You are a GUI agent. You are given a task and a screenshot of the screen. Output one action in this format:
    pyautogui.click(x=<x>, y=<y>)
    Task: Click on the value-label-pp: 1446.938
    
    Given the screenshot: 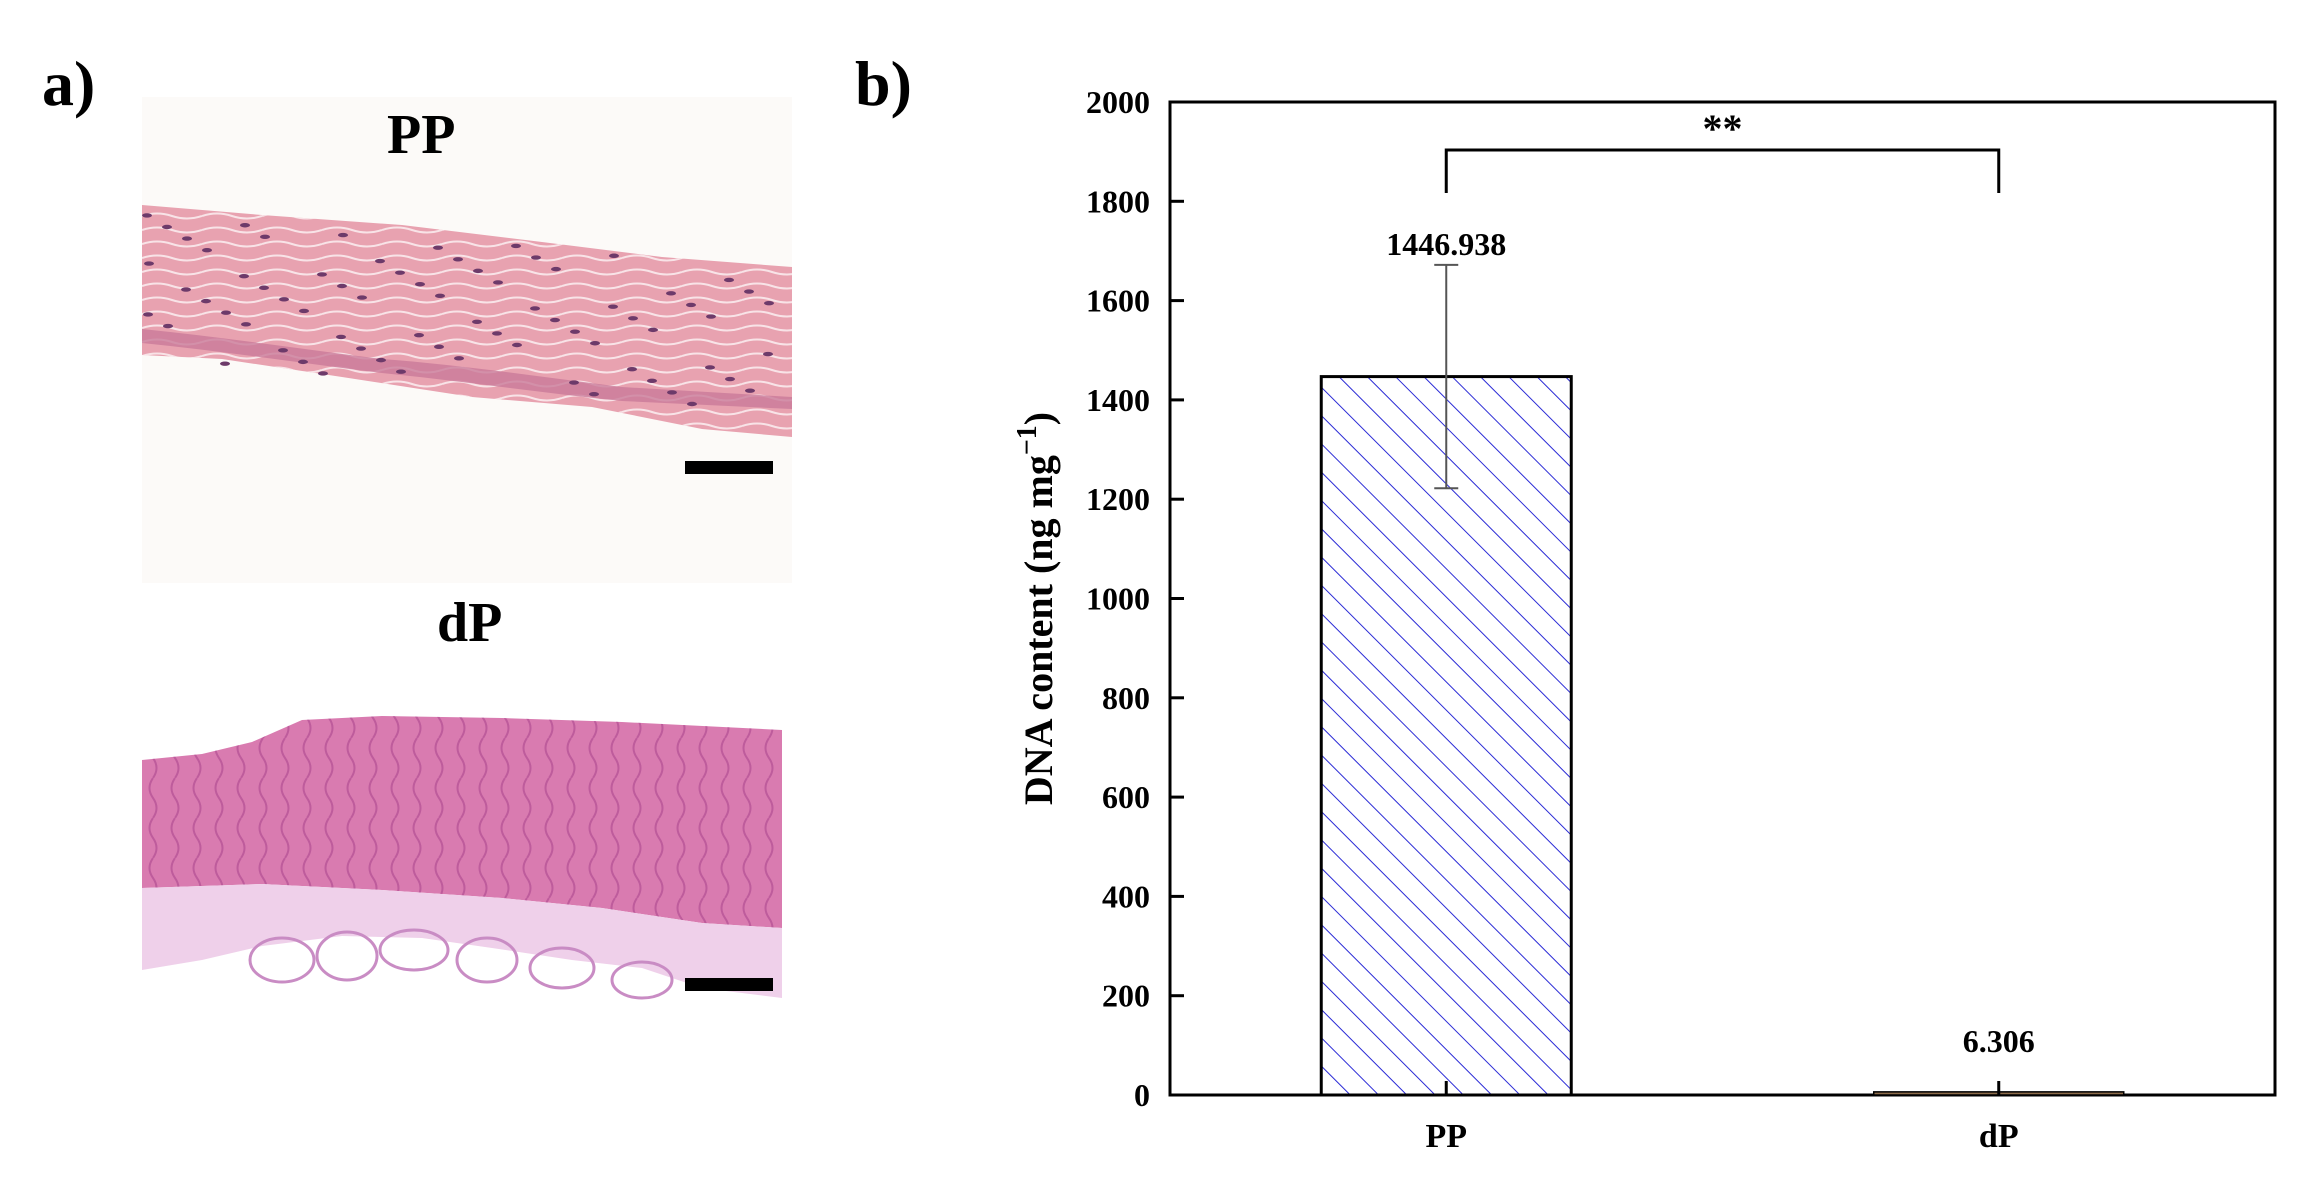 What is the action you would take?
    pyautogui.click(x=1446, y=244)
    